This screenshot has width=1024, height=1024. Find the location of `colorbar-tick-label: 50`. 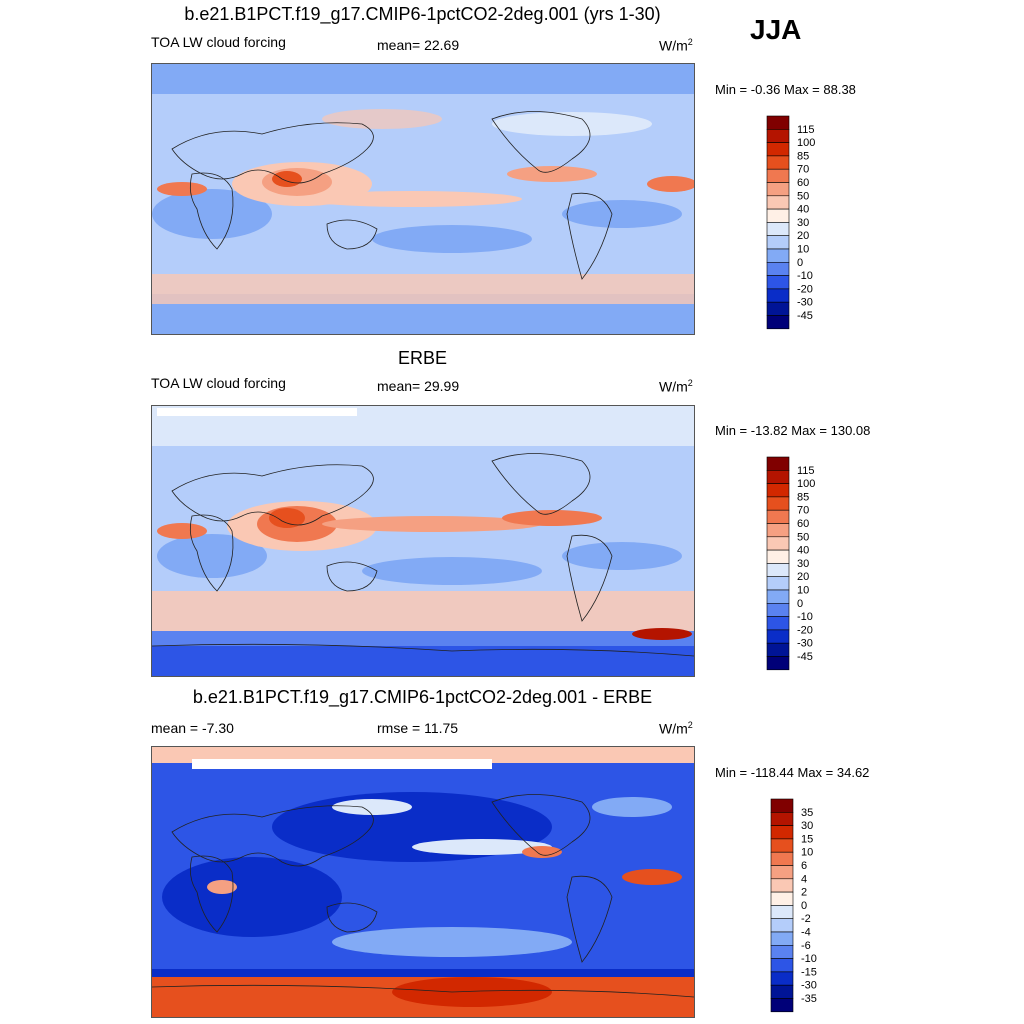

colorbar-tick-label: 50 is located at coordinates (803, 196).